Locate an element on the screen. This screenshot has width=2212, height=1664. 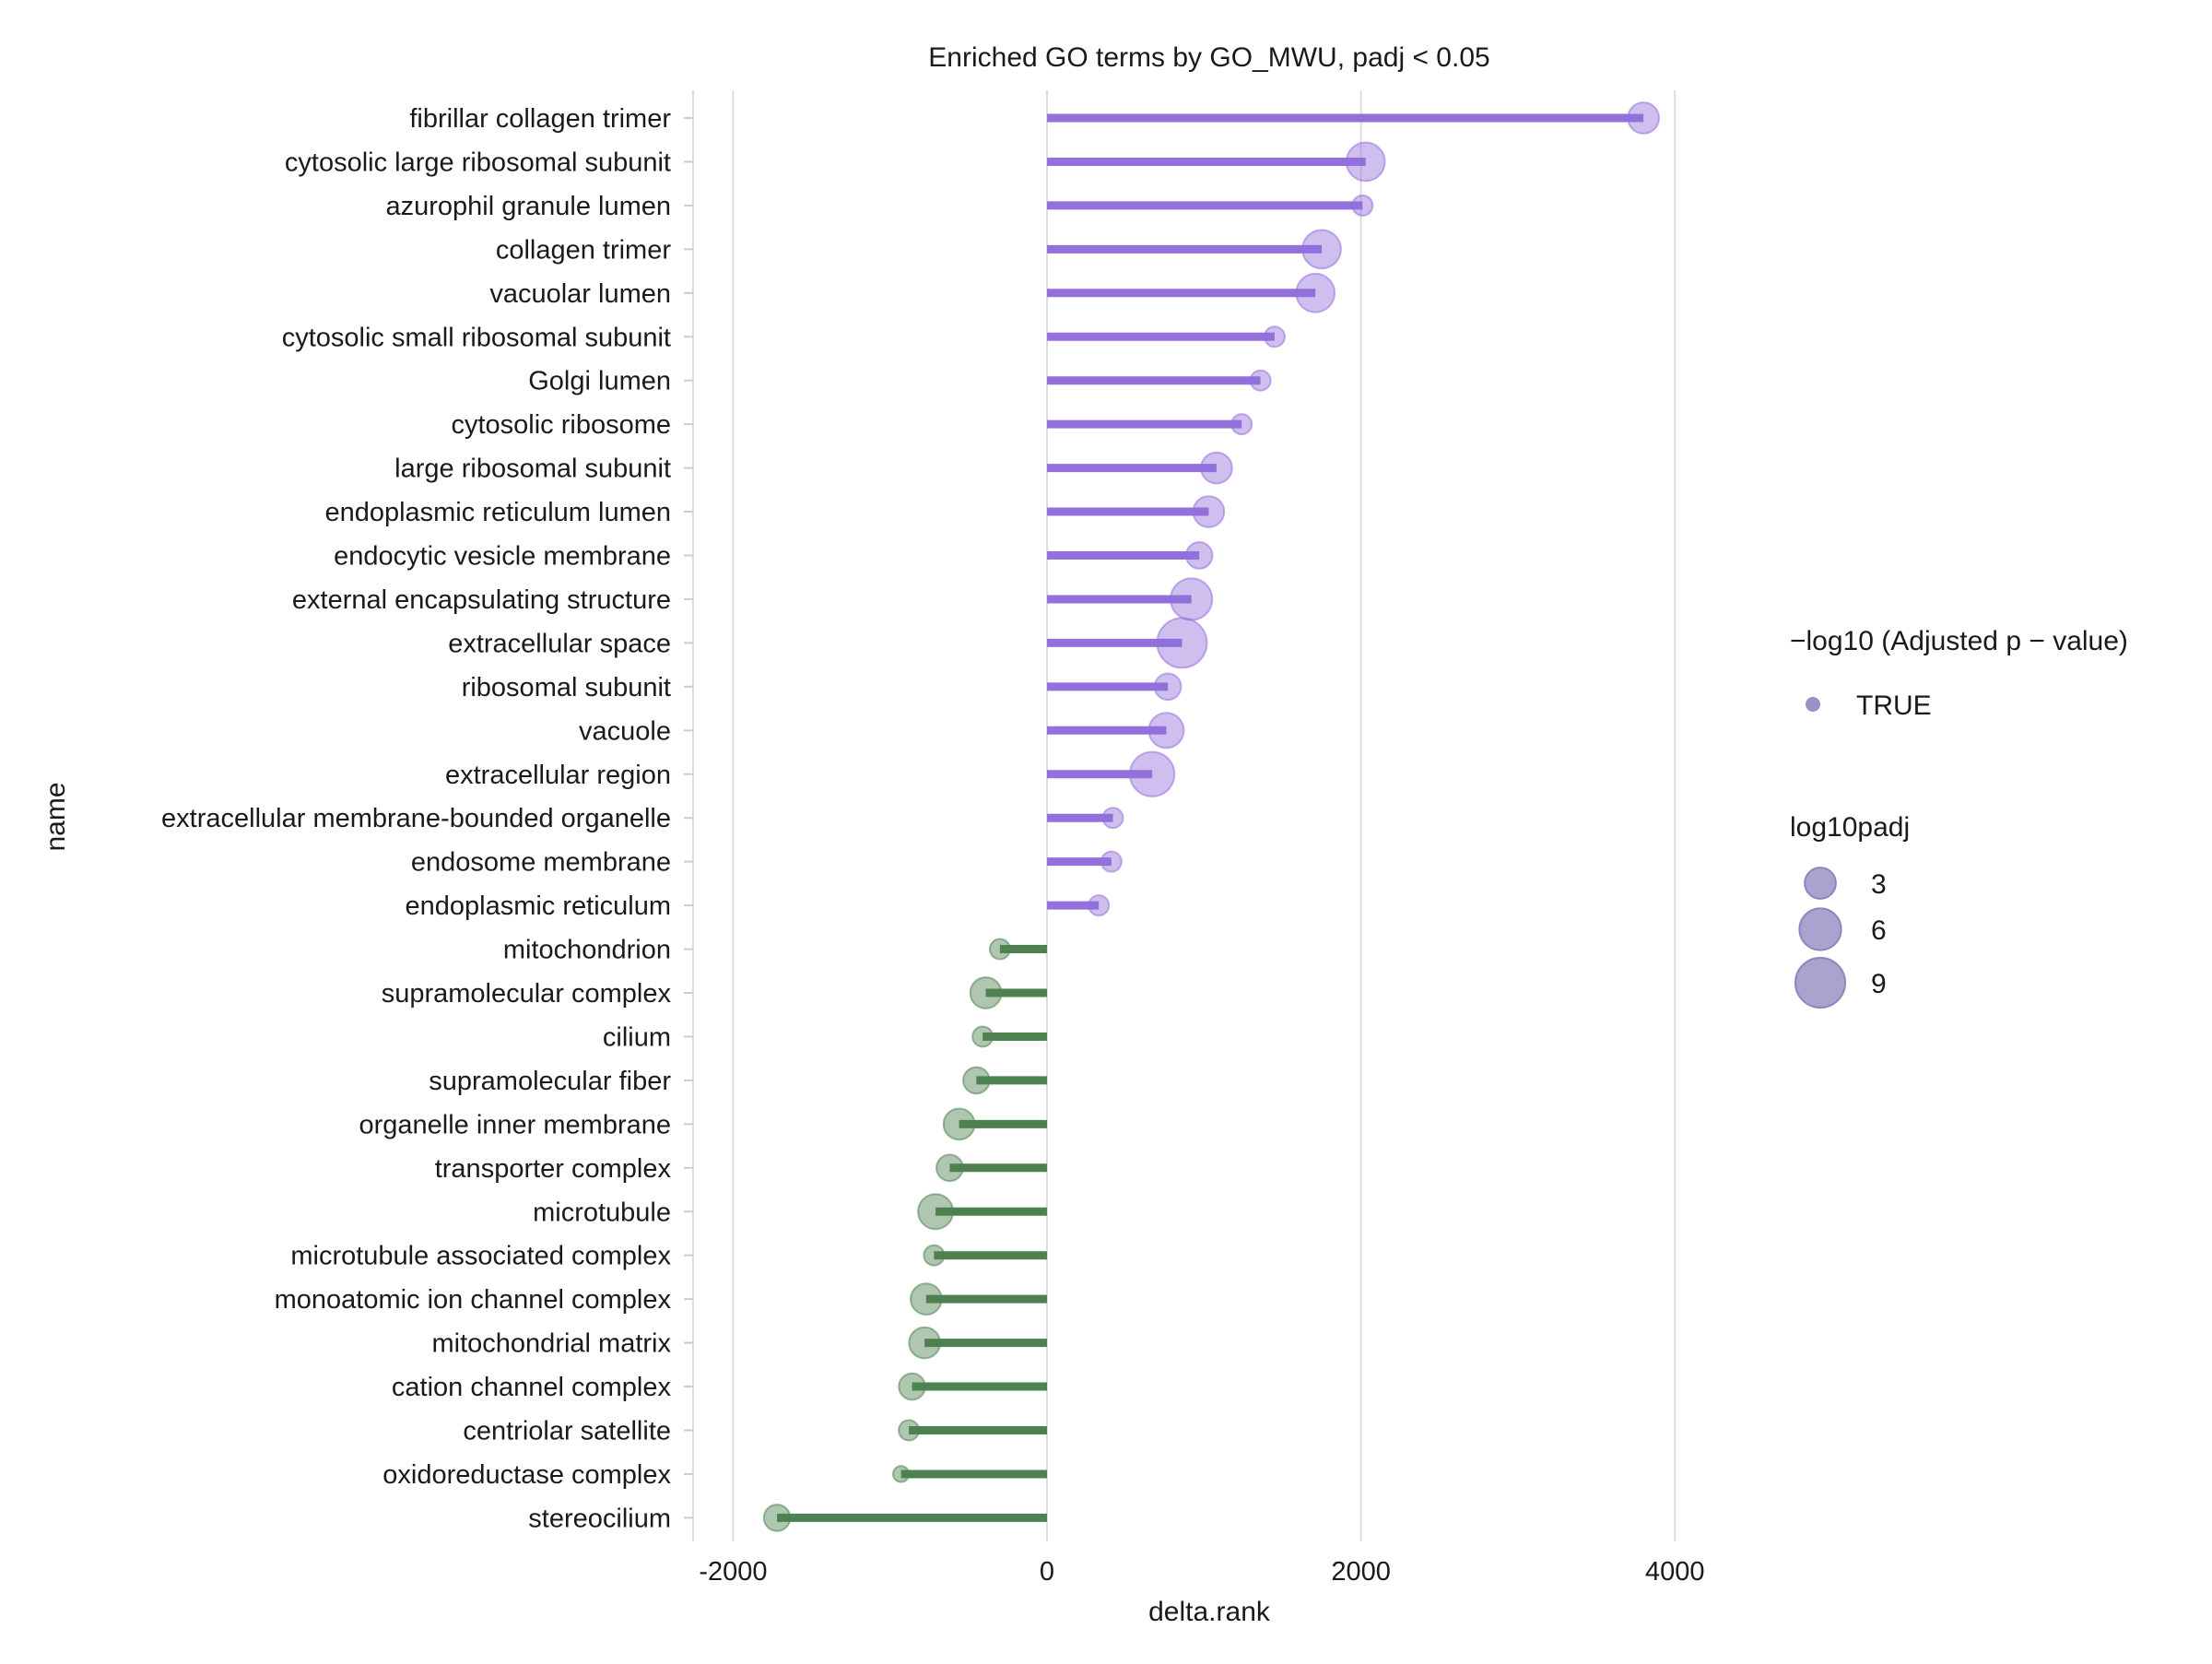
legend-size-label: 9 is located at coordinates (1879, 984).